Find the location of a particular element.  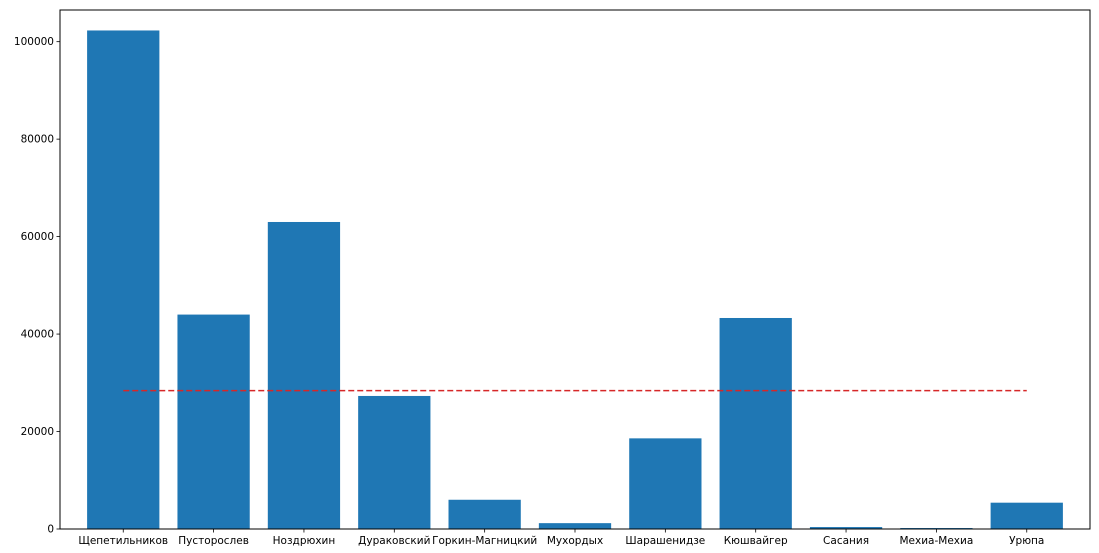

x-tick-label-7: Кюшвайгер is located at coordinates (756, 541).